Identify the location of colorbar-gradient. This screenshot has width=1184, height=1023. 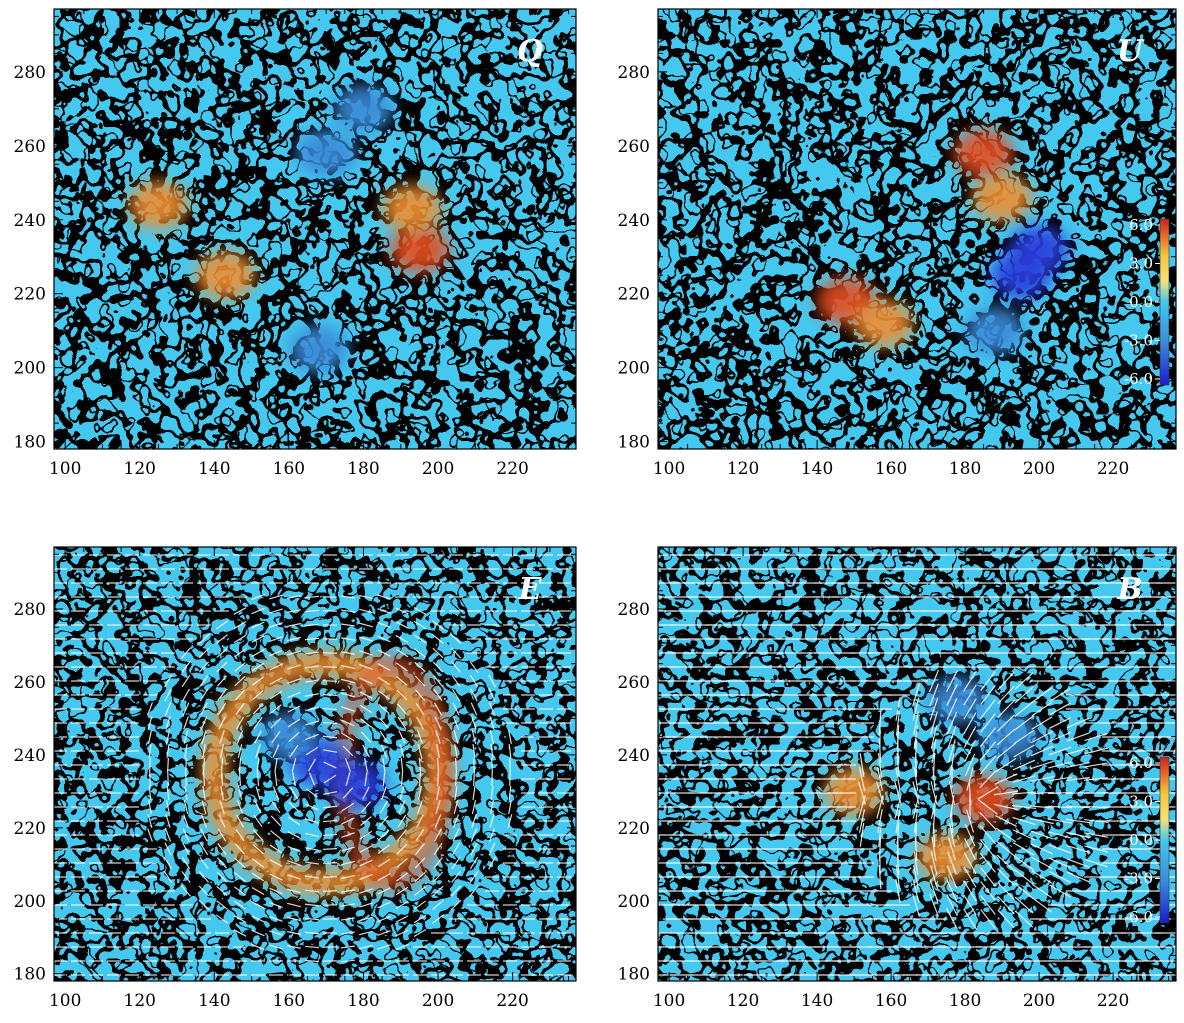
(1164, 302).